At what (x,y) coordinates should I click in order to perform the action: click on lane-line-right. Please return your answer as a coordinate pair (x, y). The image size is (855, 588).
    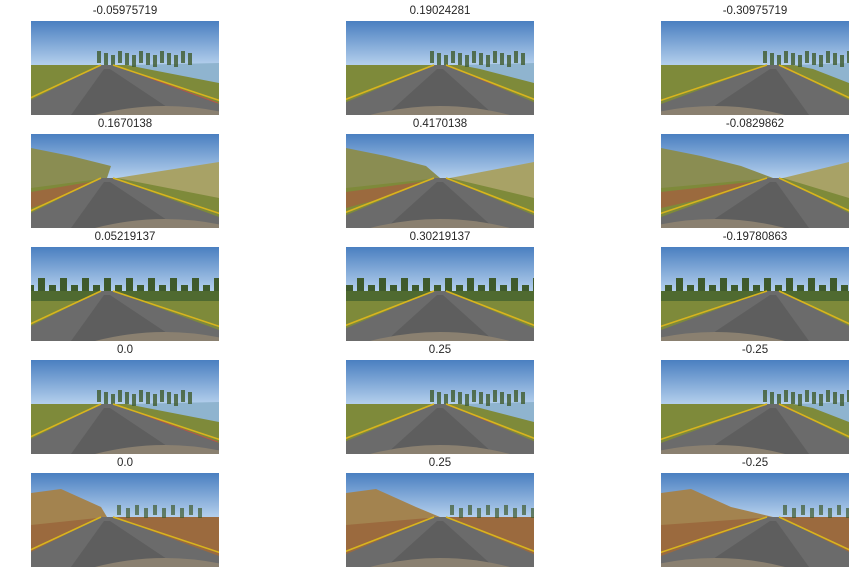
    Looking at the image, I should click on (489, 195).